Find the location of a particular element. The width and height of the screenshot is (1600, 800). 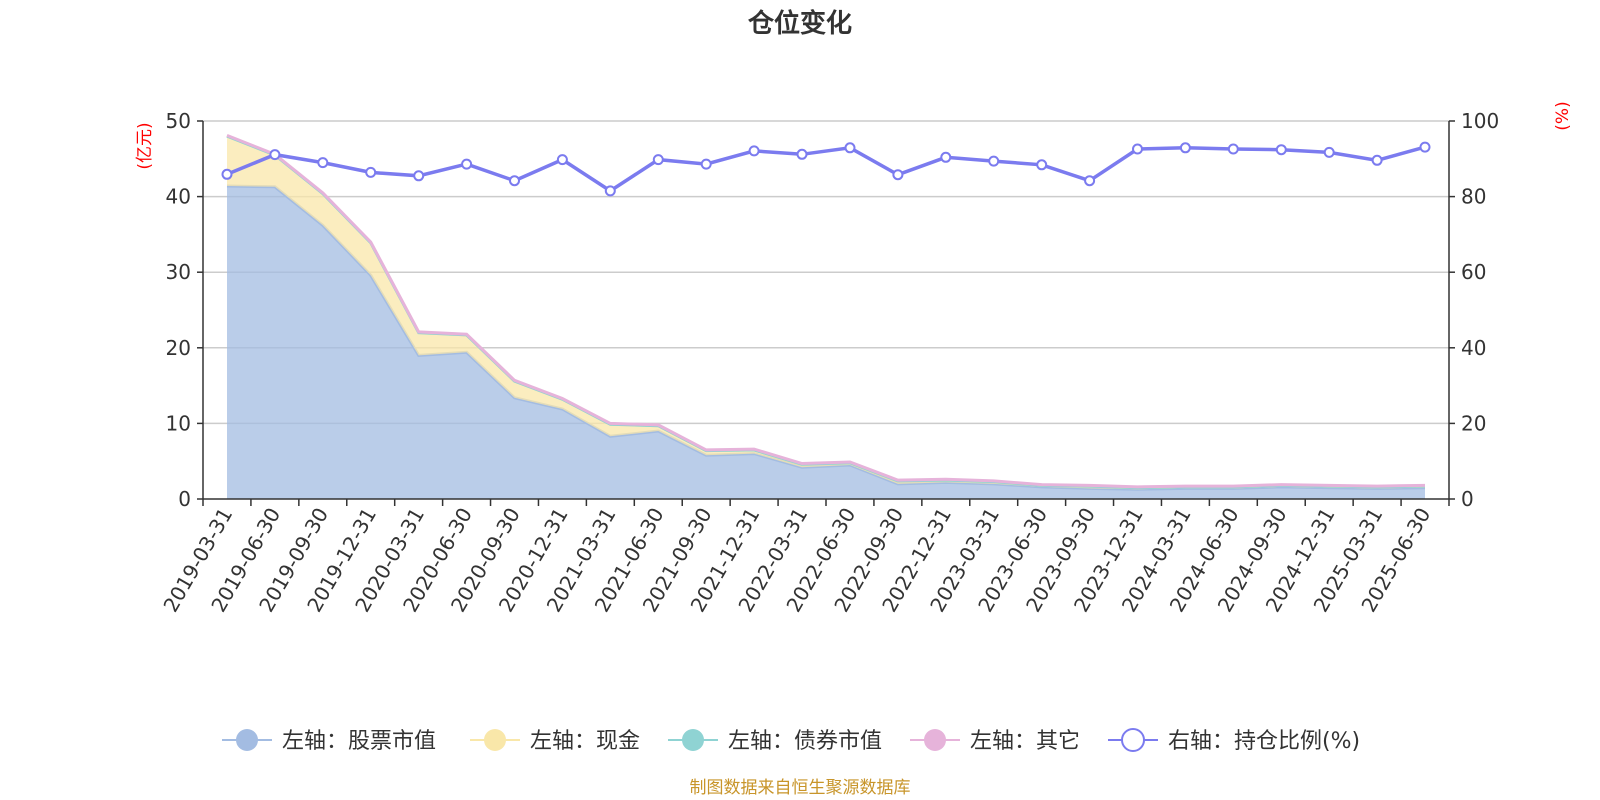

left-tick-label: 0 is located at coordinates (184, 499).